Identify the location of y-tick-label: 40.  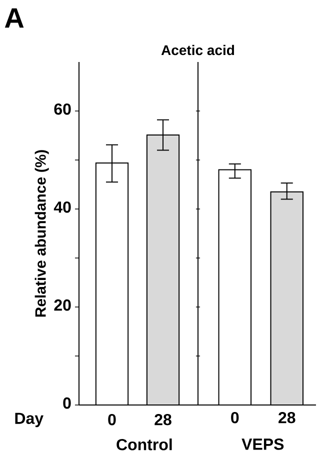
(62, 207).